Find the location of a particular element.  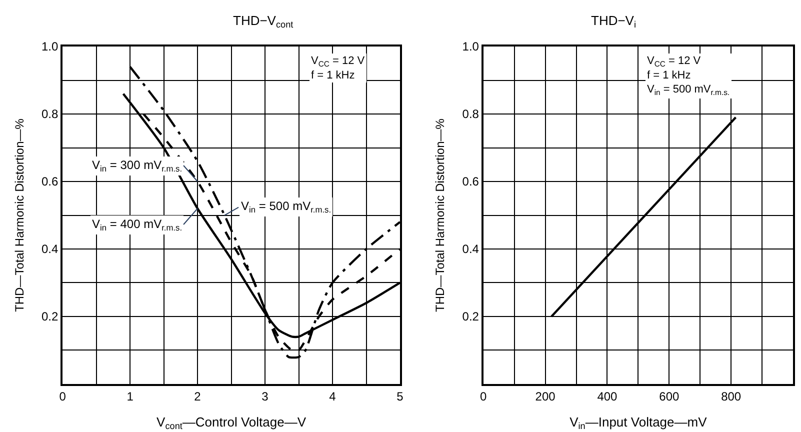

x-axis-title: V$_{cont}$—Control Voltage—V is located at coordinates (231, 423).